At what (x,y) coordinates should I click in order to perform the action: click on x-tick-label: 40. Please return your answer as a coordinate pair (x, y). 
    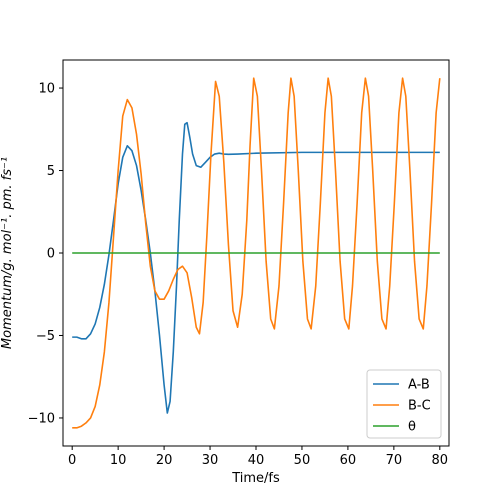
    Looking at the image, I should click on (256, 460).